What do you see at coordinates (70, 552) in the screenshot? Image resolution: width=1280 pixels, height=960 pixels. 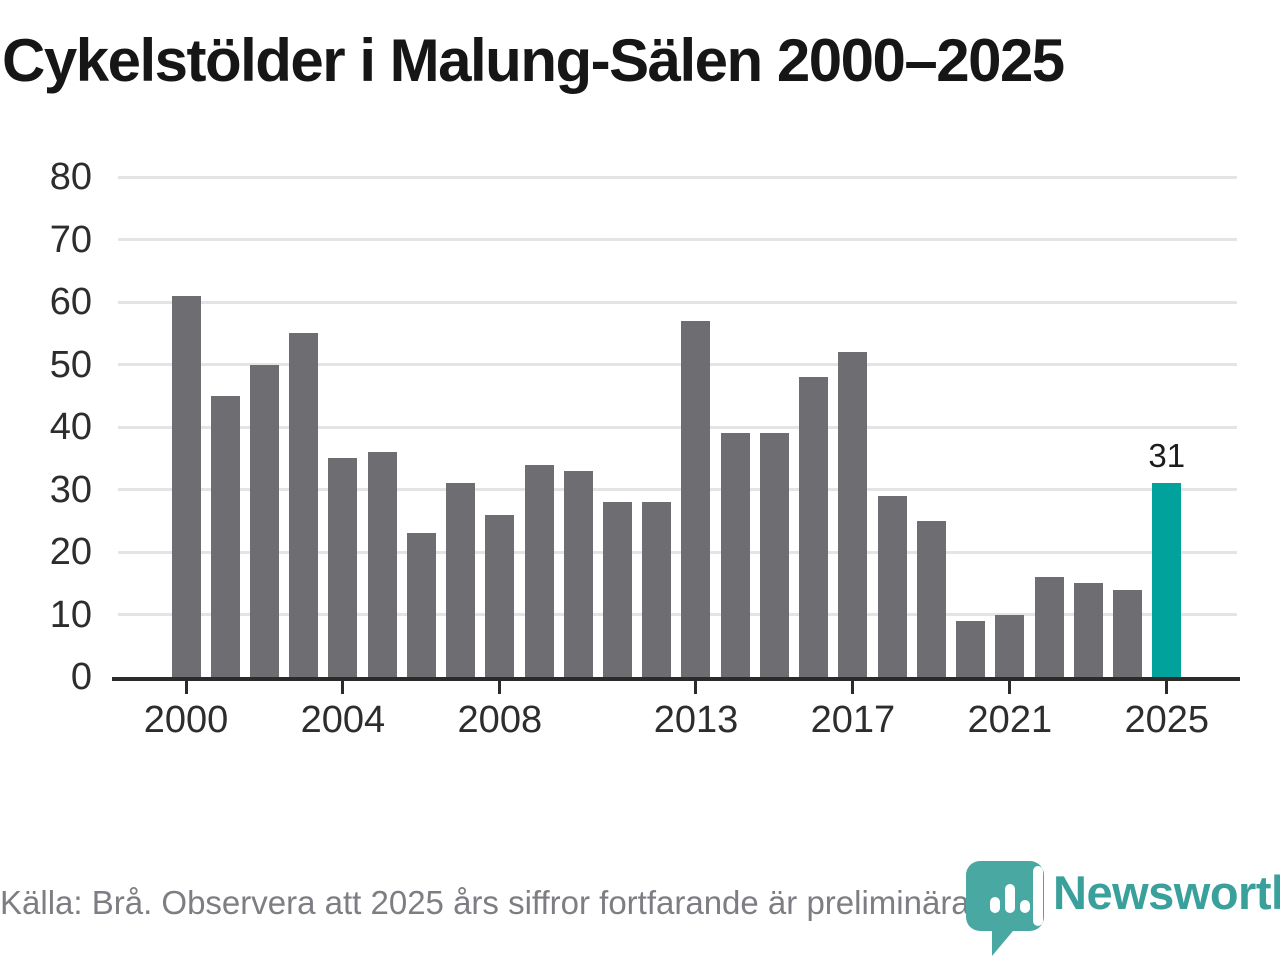 I see `y-tick-label: 20` at bounding box center [70, 552].